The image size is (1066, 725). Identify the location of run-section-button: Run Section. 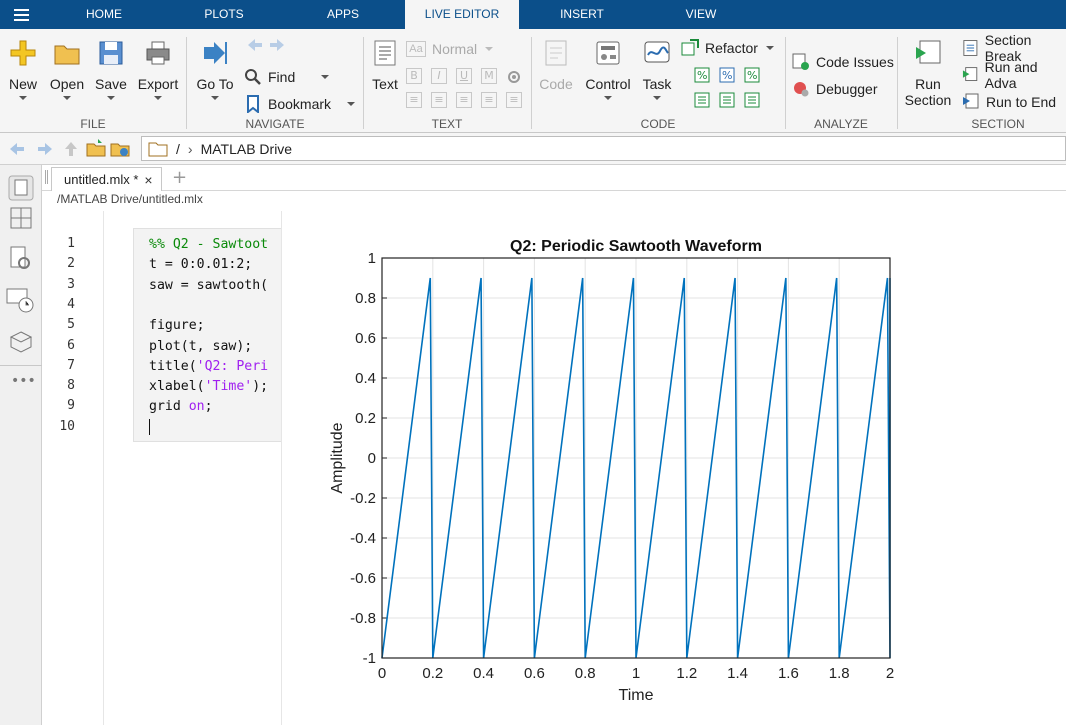
(928, 68).